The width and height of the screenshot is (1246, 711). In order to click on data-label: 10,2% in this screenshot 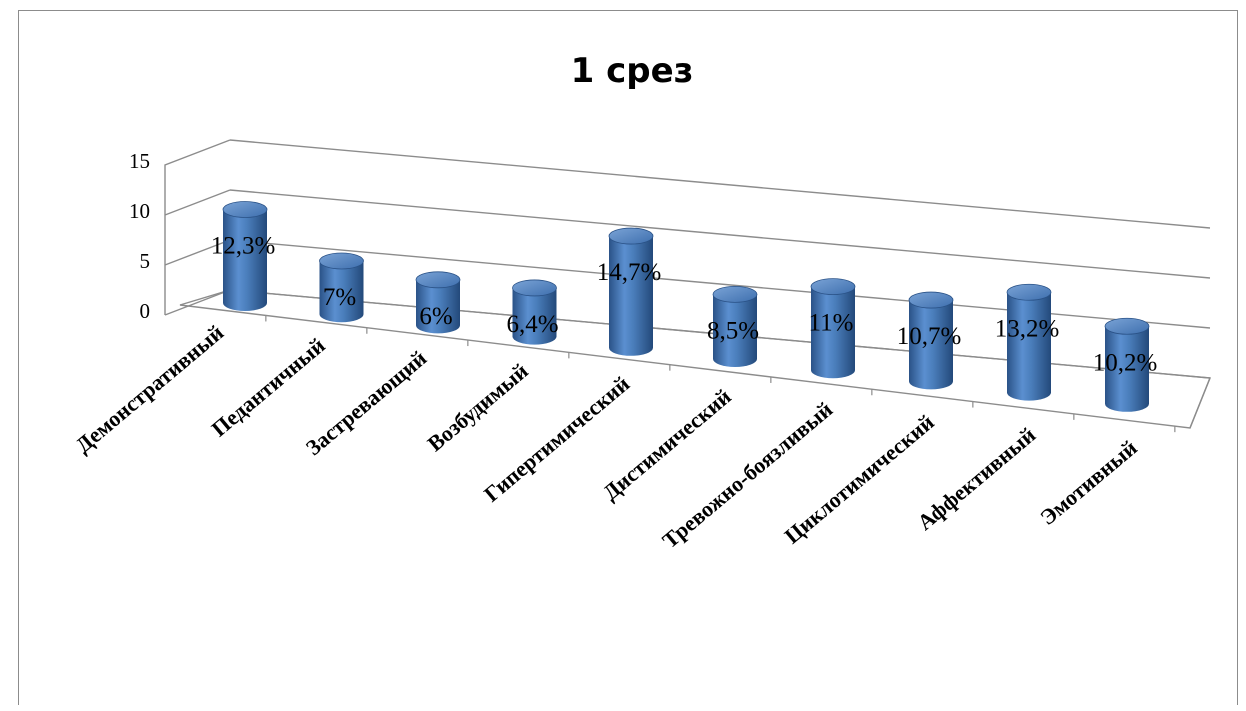, I will do `click(1125, 362)`.